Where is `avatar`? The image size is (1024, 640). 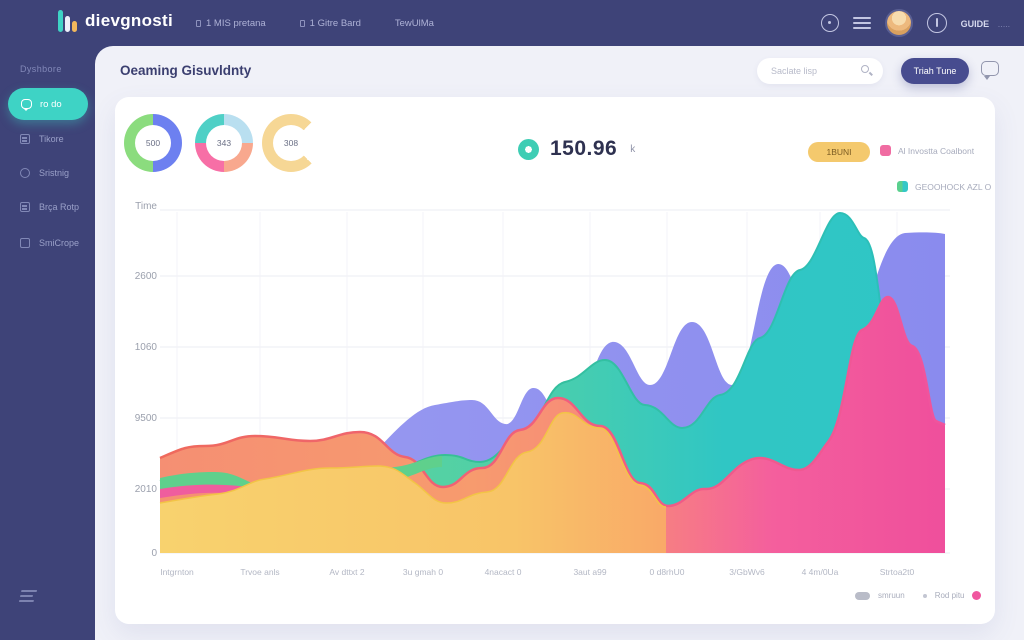 avatar is located at coordinates (898, 23).